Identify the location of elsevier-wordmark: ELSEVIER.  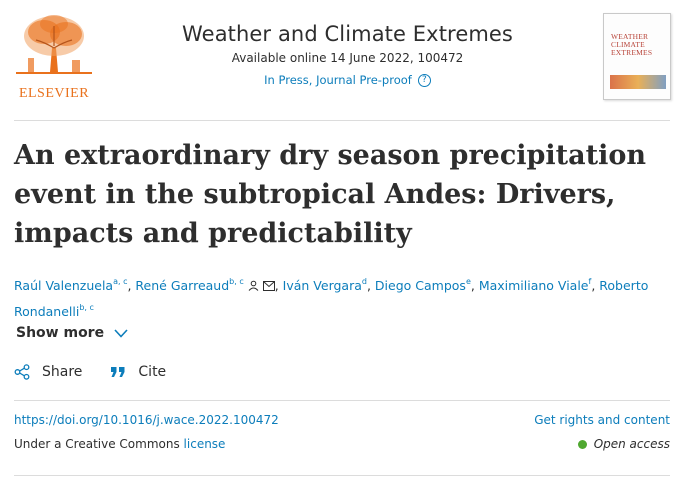
(54, 93).